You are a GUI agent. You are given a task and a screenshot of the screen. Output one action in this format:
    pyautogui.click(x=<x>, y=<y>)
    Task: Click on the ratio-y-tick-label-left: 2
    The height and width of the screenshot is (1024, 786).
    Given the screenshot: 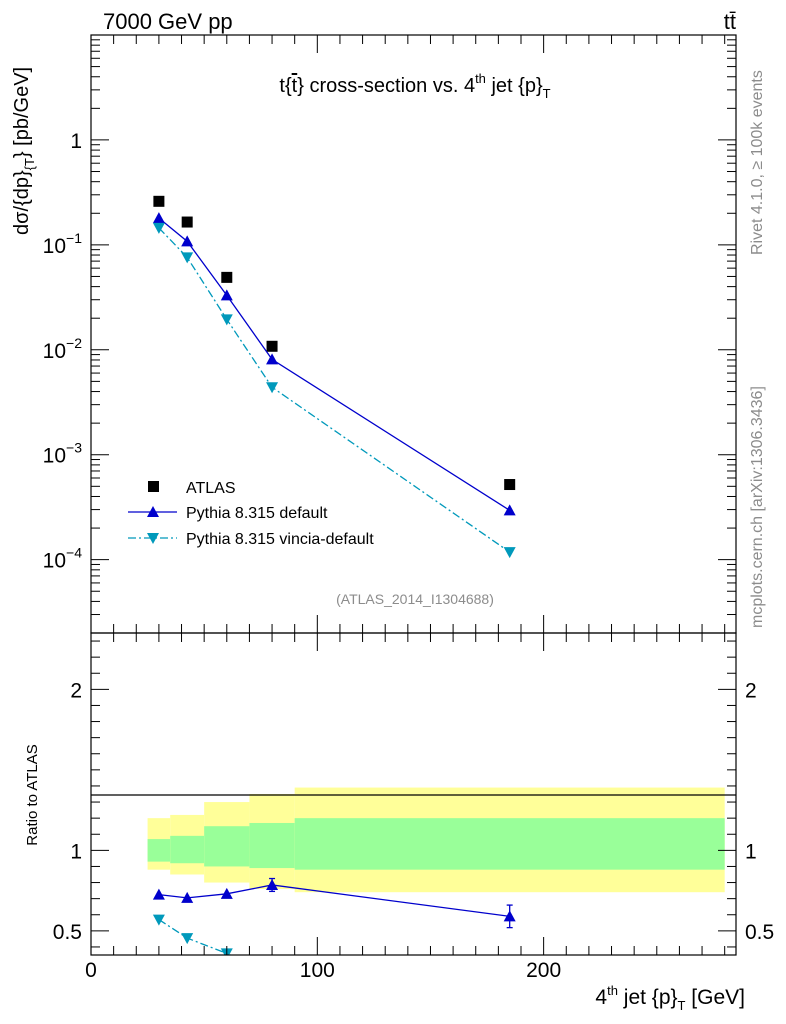 What is the action you would take?
    pyautogui.click(x=76, y=690)
    